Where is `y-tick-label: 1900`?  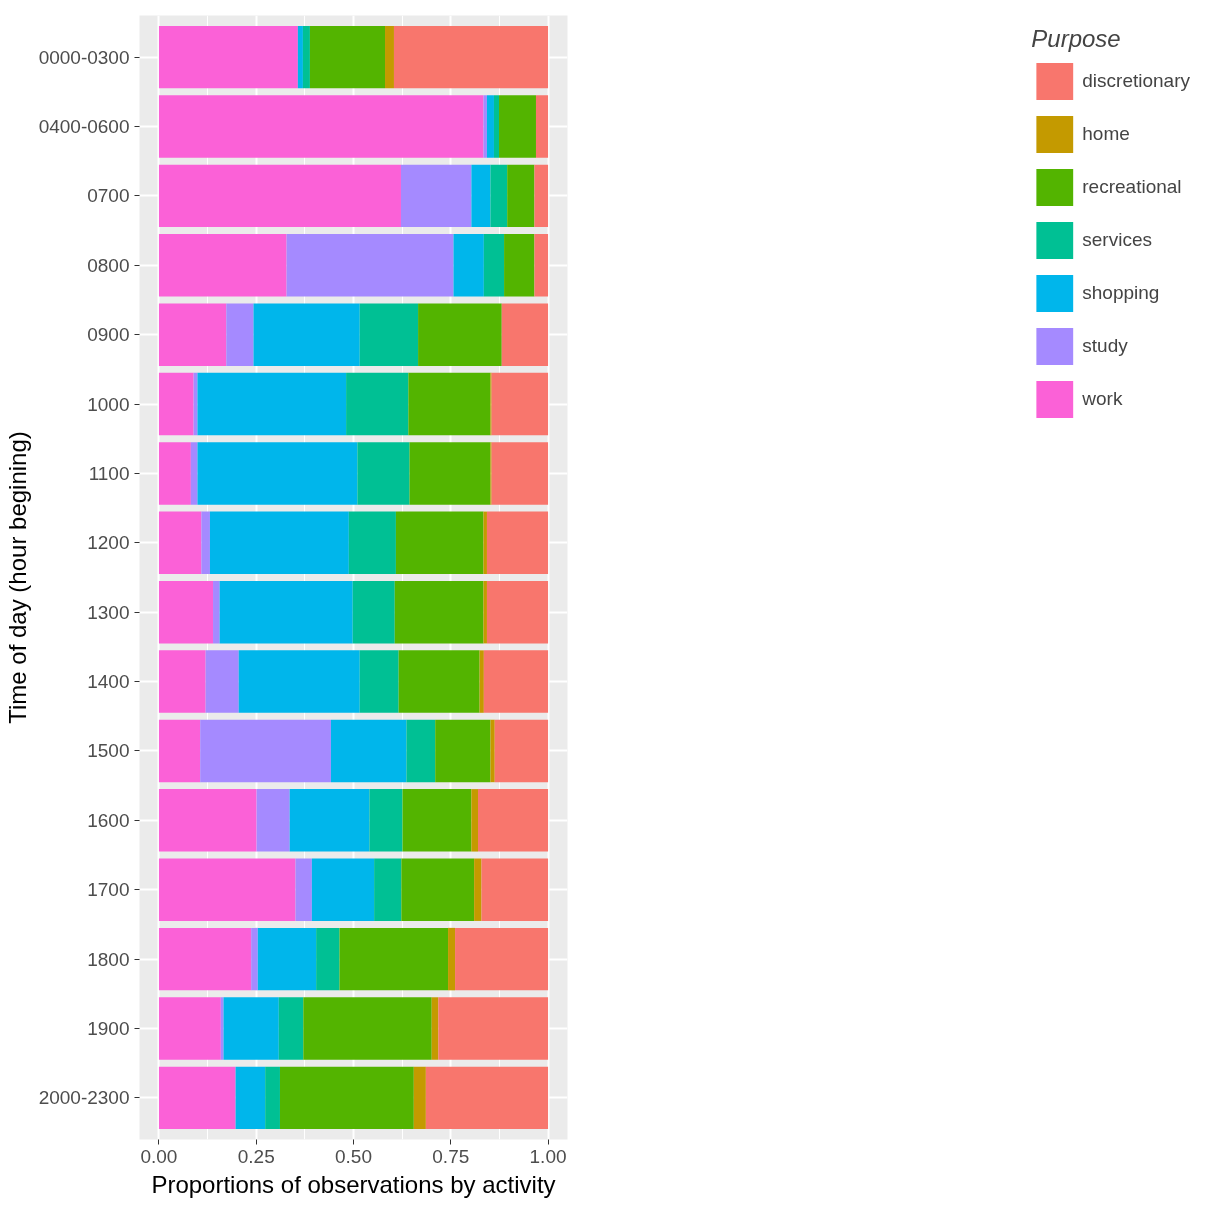
y-tick-label: 1900 is located at coordinates (108, 1028).